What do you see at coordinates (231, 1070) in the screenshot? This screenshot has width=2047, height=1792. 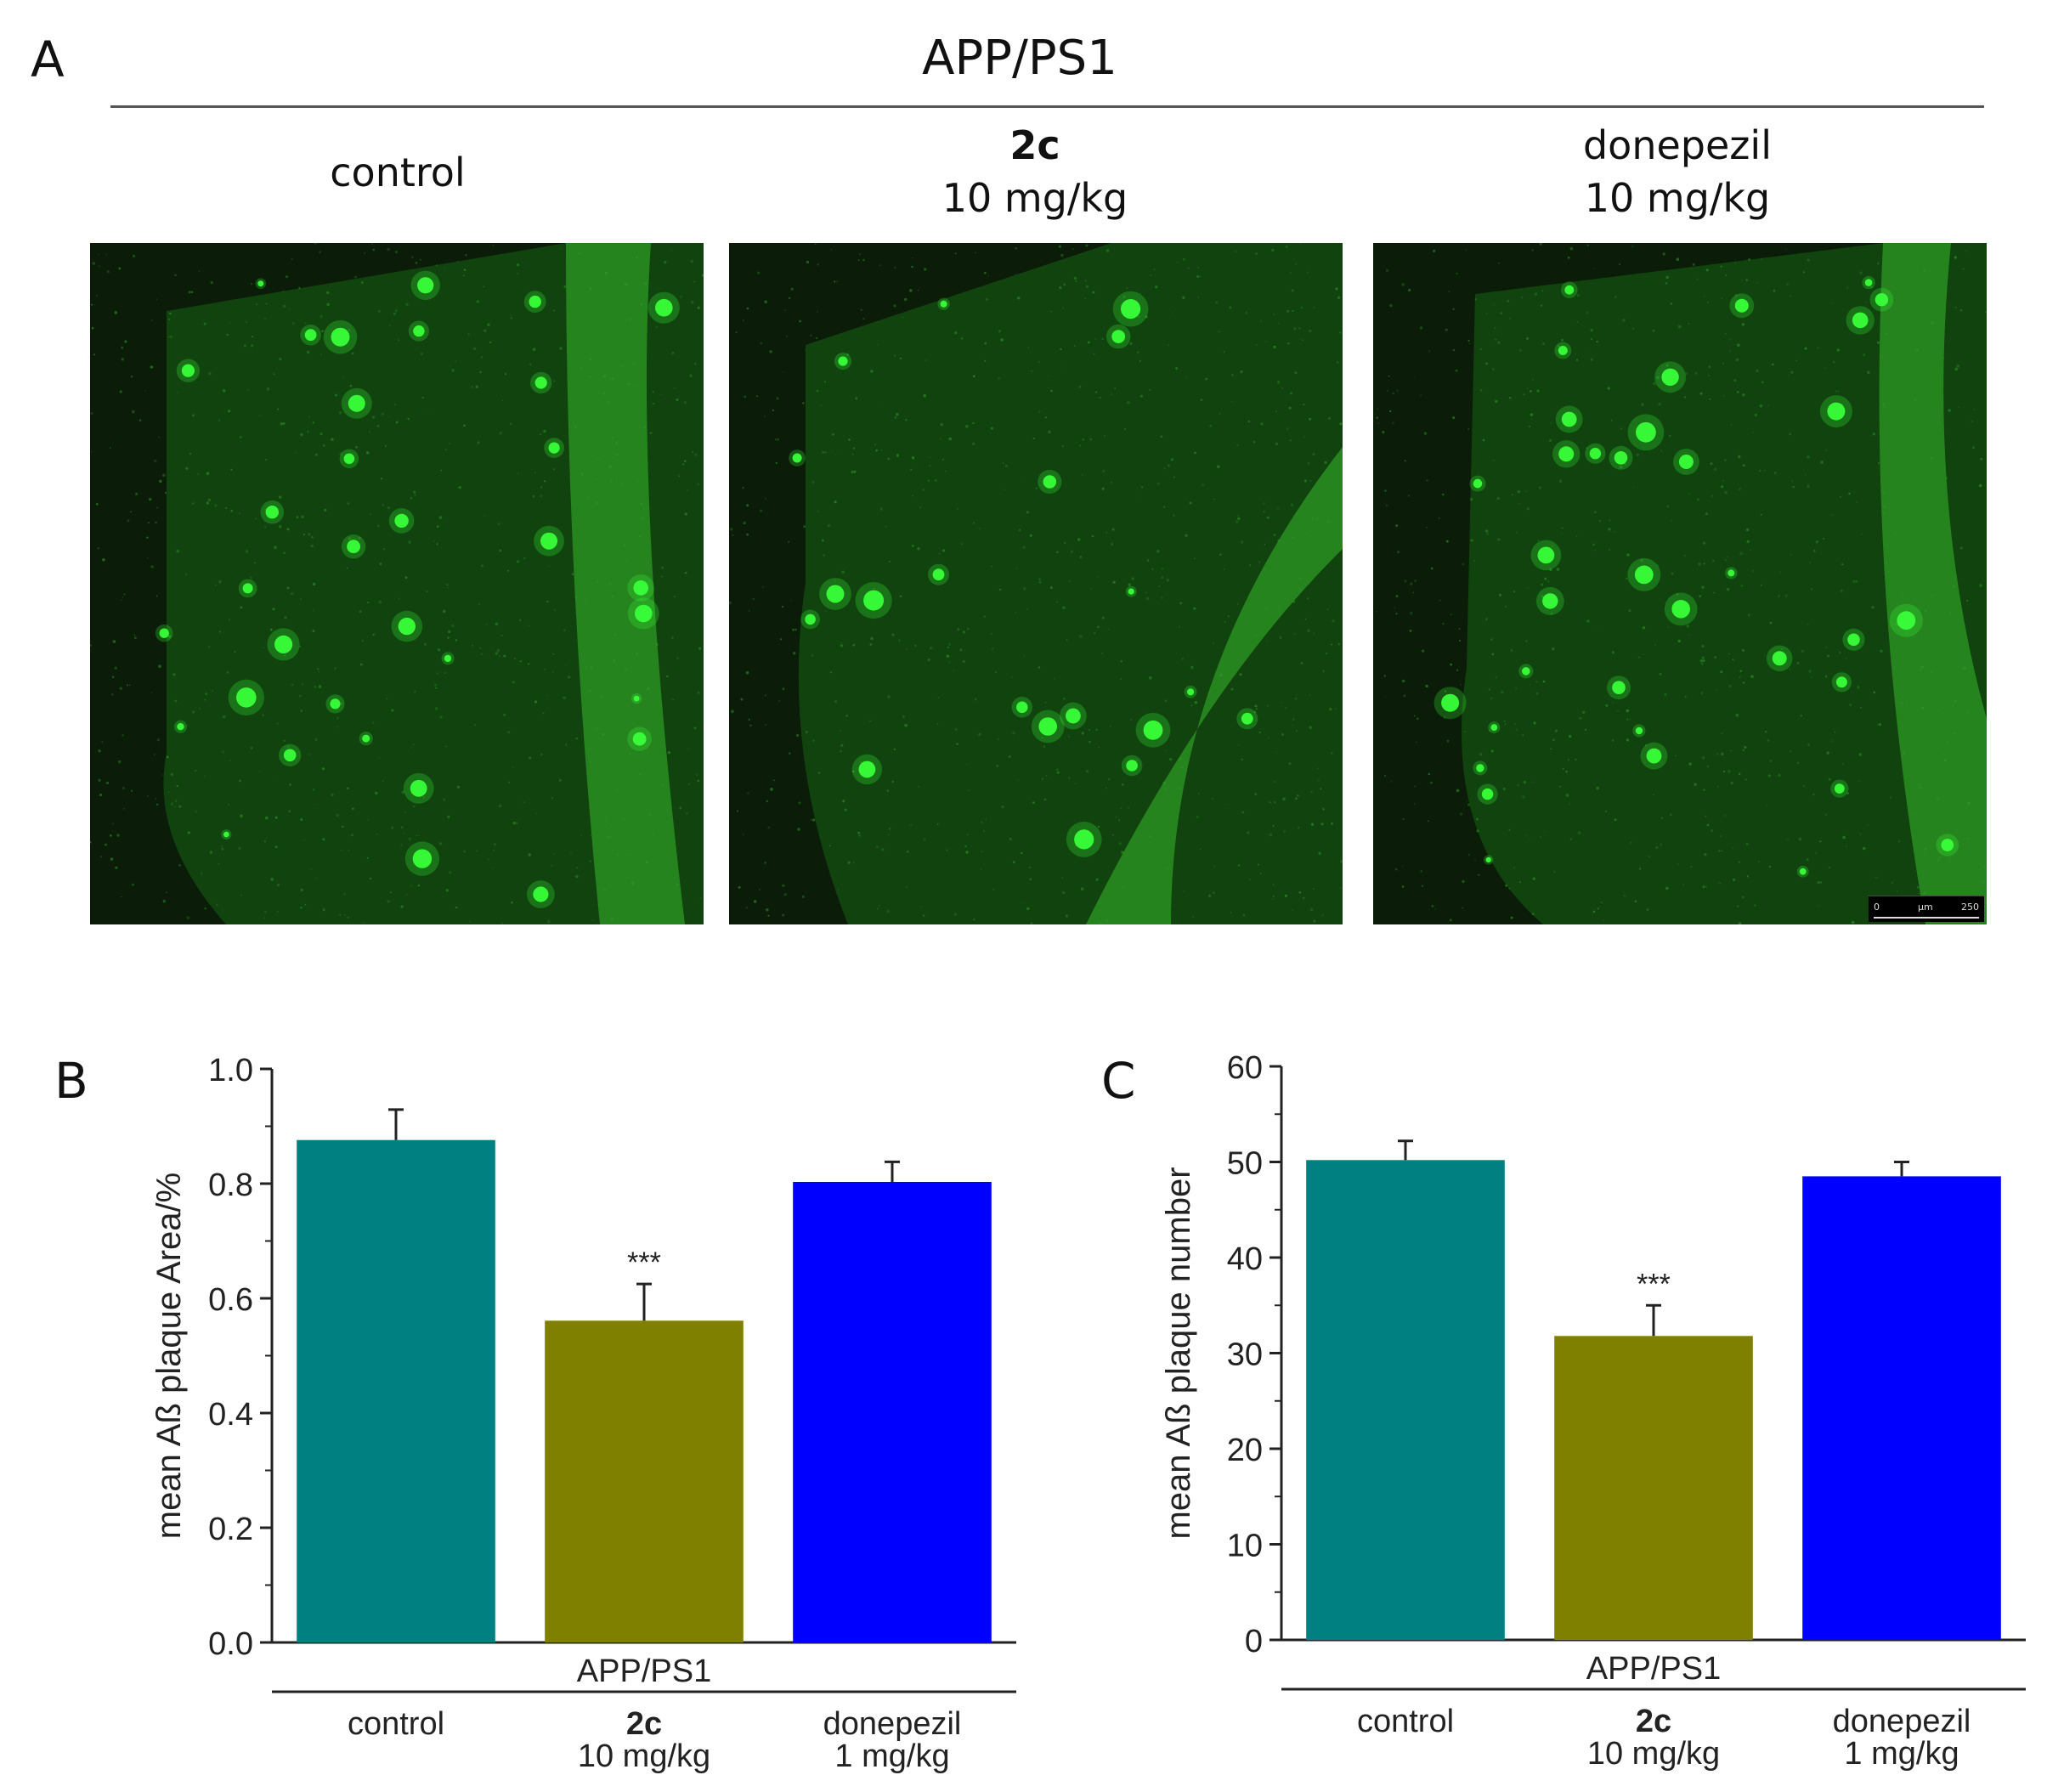 I see `y-tick-label: 1.0` at bounding box center [231, 1070].